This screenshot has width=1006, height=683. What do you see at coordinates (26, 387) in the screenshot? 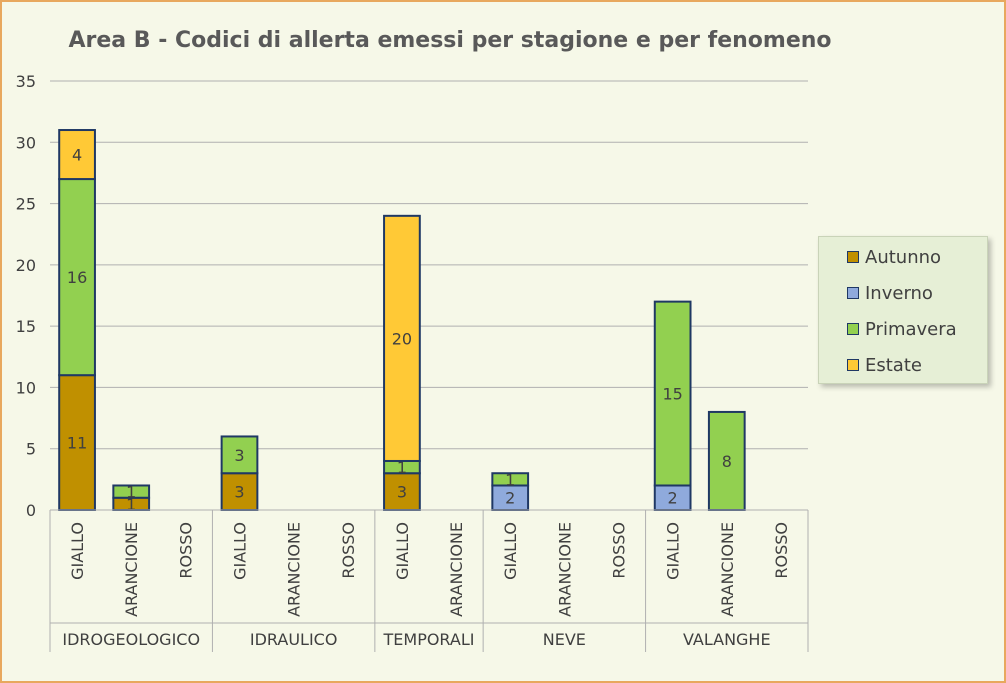
I see `y-tick-label: 10` at bounding box center [26, 387].